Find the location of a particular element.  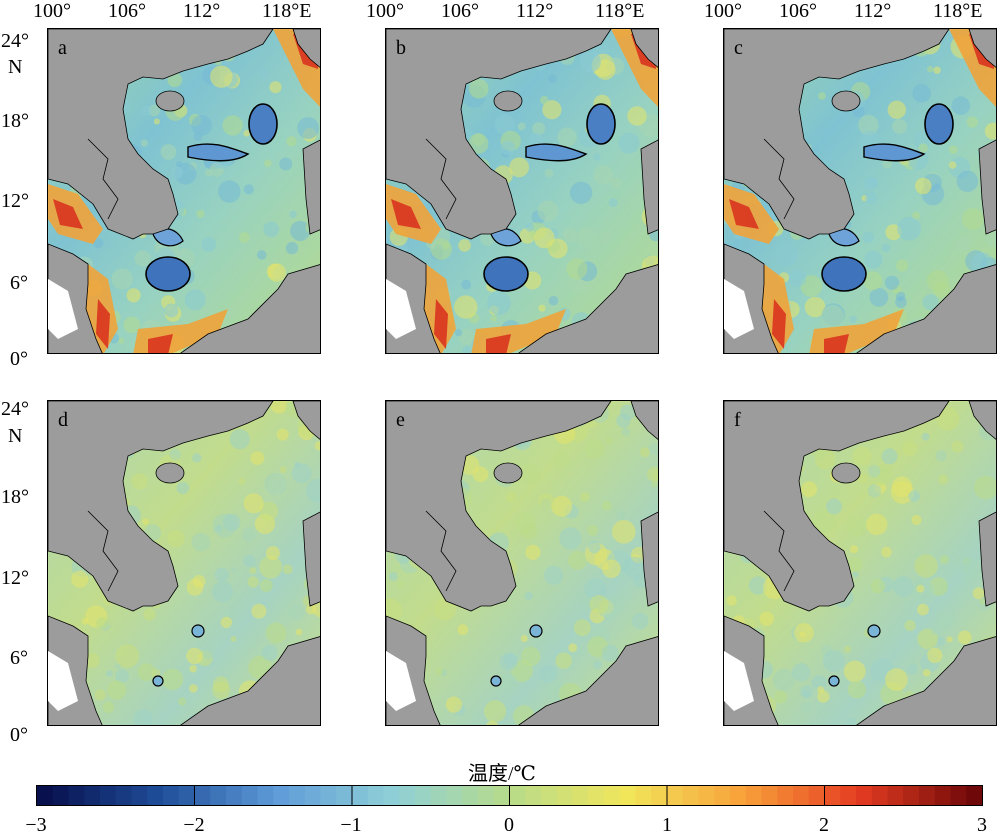

colorbar-tick-0: 0 is located at coordinates (509, 825).